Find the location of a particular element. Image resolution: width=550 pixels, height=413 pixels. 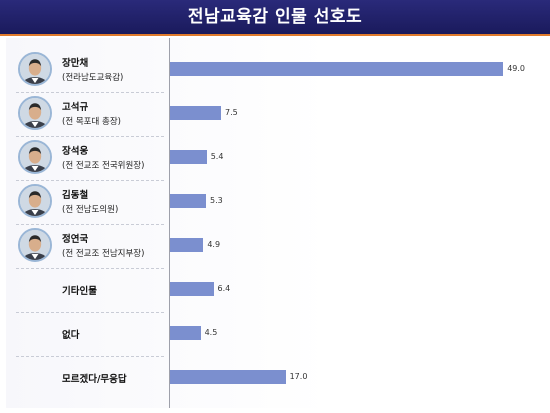

bar-value-label: 7.5 is located at coordinates (231, 112).